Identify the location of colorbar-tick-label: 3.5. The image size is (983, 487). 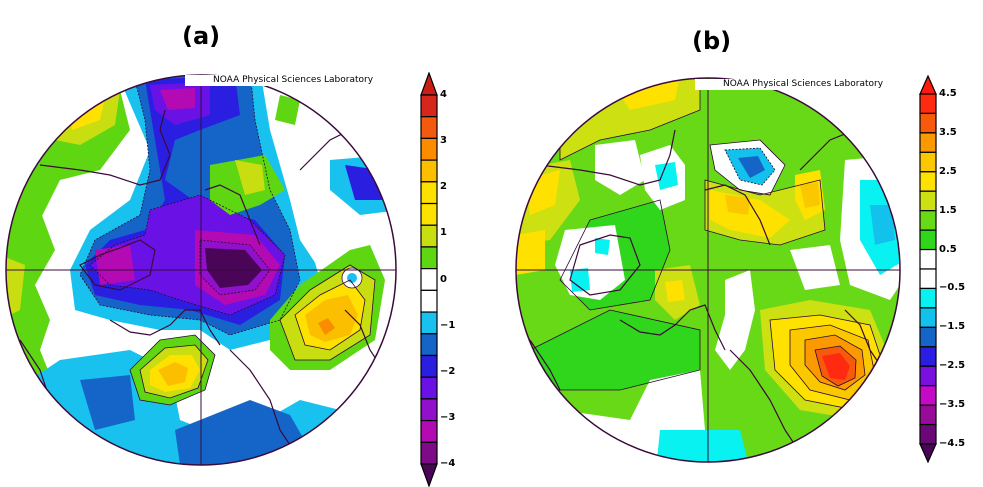
(948, 132).